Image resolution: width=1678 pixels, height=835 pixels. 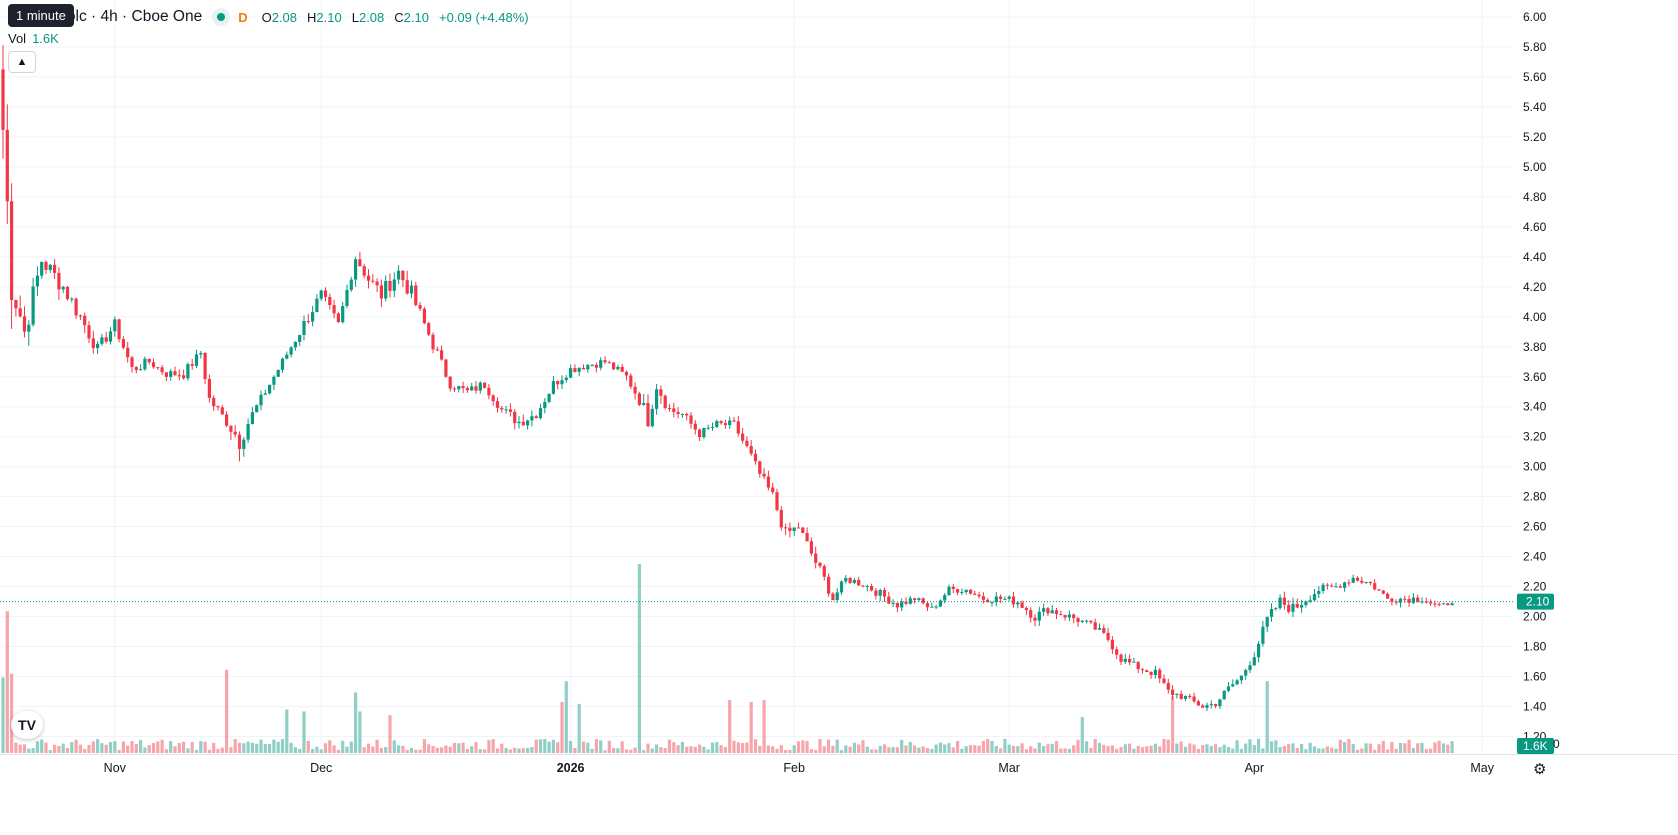 What do you see at coordinates (243, 17) in the screenshot?
I see `dividend-marker: D` at bounding box center [243, 17].